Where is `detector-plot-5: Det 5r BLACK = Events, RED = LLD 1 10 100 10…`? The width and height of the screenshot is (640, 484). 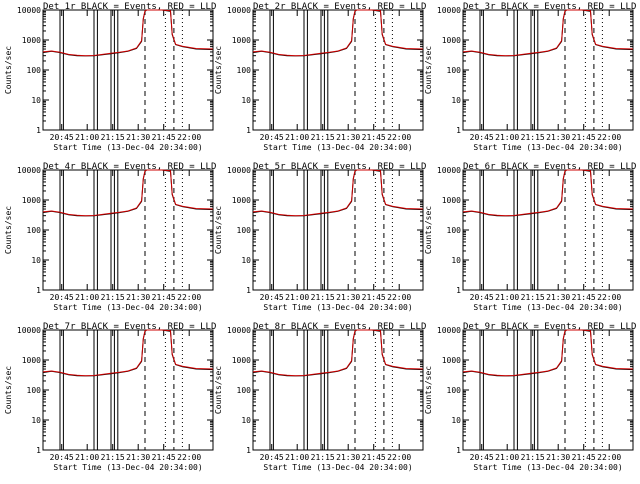 detector-plot-5: Det 5r BLACK = Events, RED = LLD 1 10 100 10… is located at coordinates (320, 237).